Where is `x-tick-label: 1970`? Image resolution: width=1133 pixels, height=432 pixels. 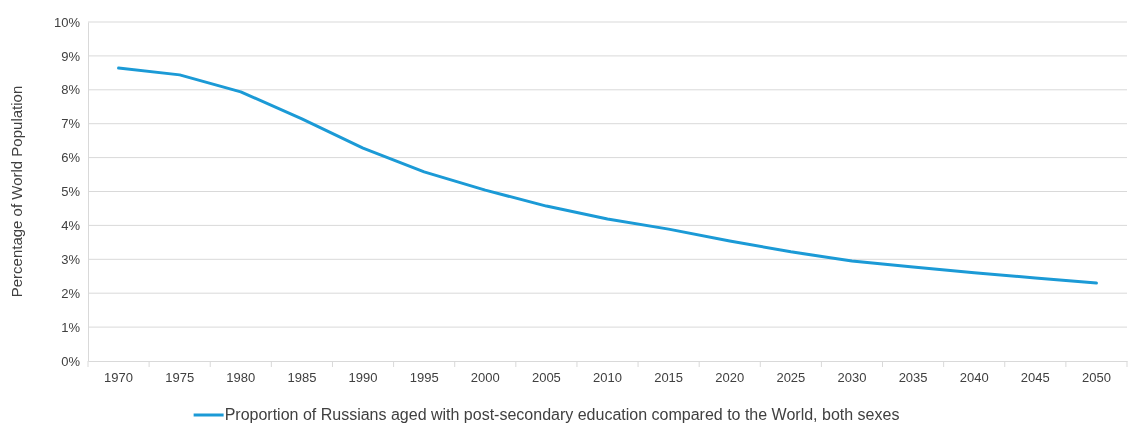
x-tick-label: 1970 is located at coordinates (119, 378).